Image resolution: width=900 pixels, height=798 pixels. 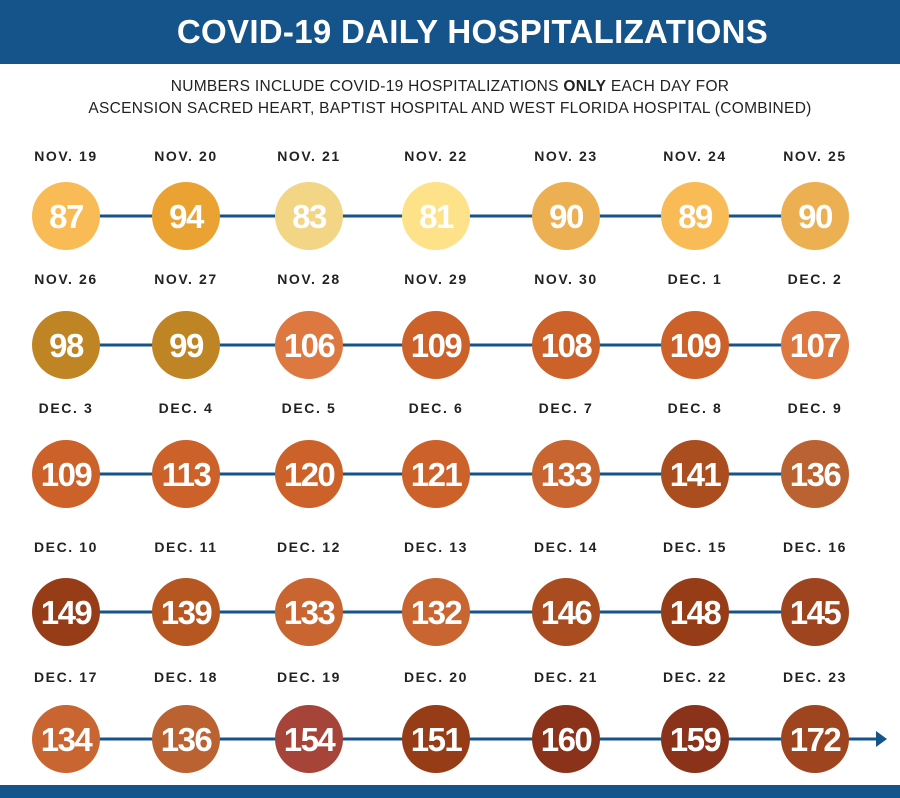 I want to click on value-label: 121, so click(x=437, y=474).